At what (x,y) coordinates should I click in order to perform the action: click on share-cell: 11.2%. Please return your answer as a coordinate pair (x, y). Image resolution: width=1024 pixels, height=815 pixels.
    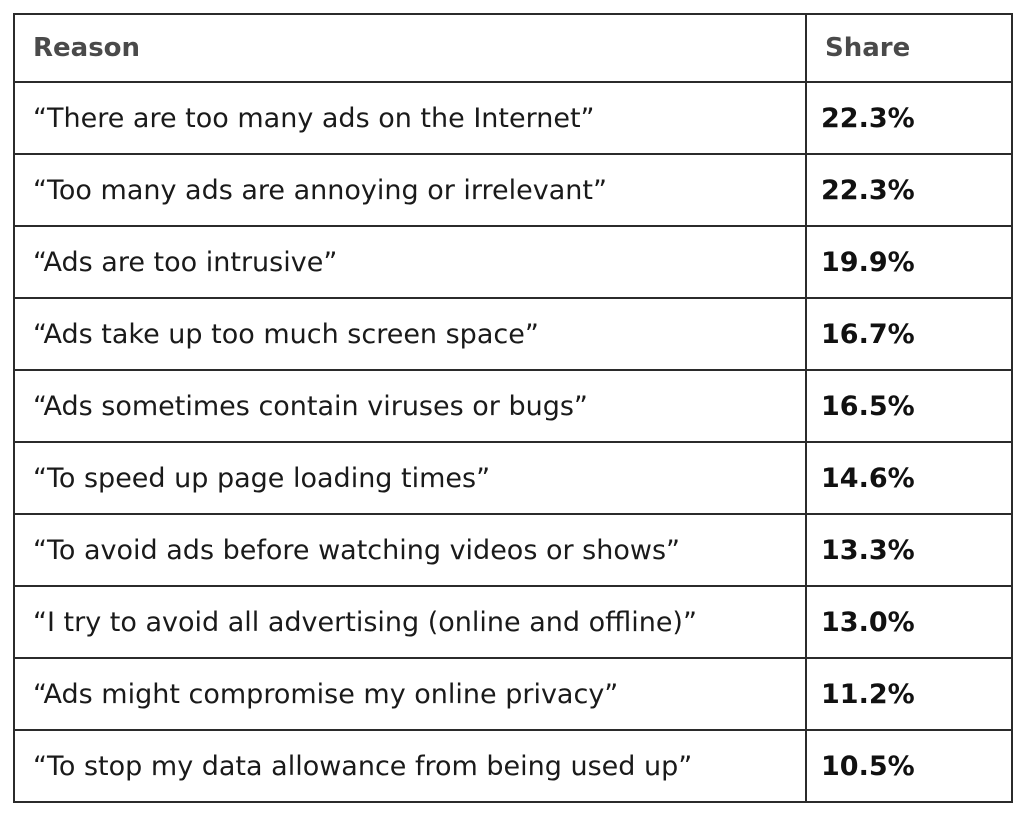
    Looking at the image, I should click on (909, 694).